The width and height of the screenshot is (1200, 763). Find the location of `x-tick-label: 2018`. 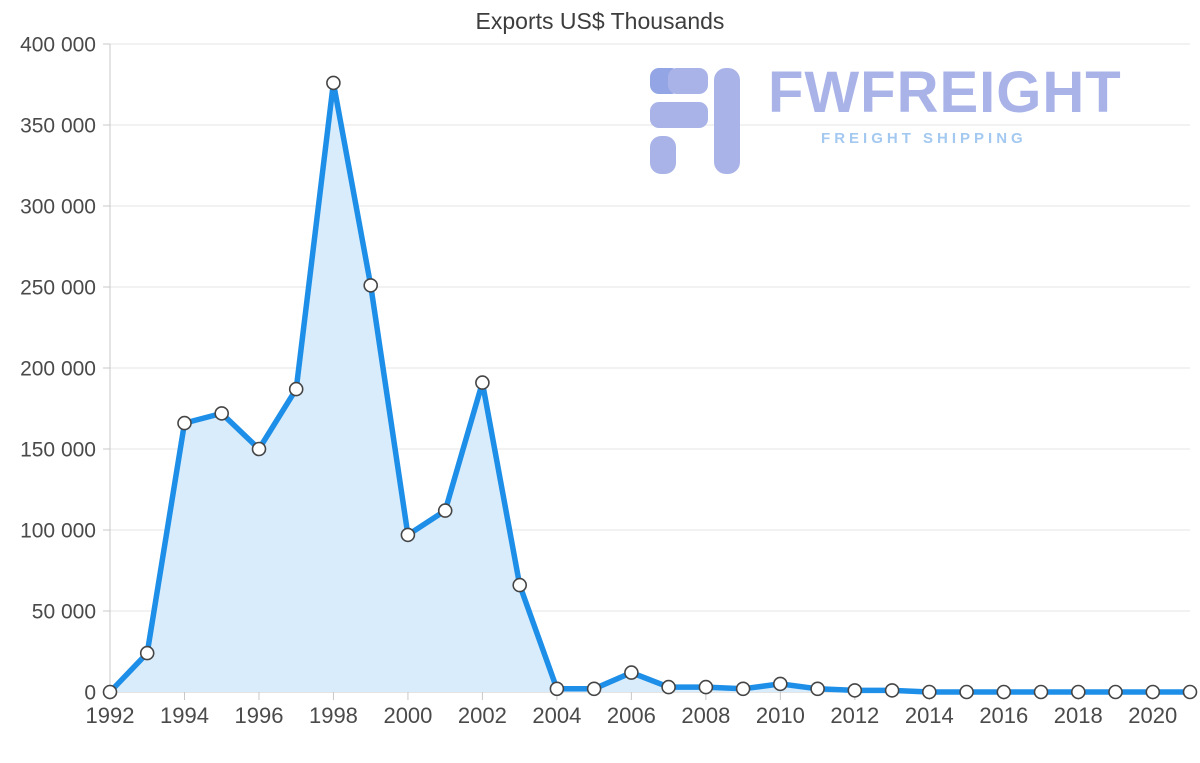

x-tick-label: 2018 is located at coordinates (1078, 715).